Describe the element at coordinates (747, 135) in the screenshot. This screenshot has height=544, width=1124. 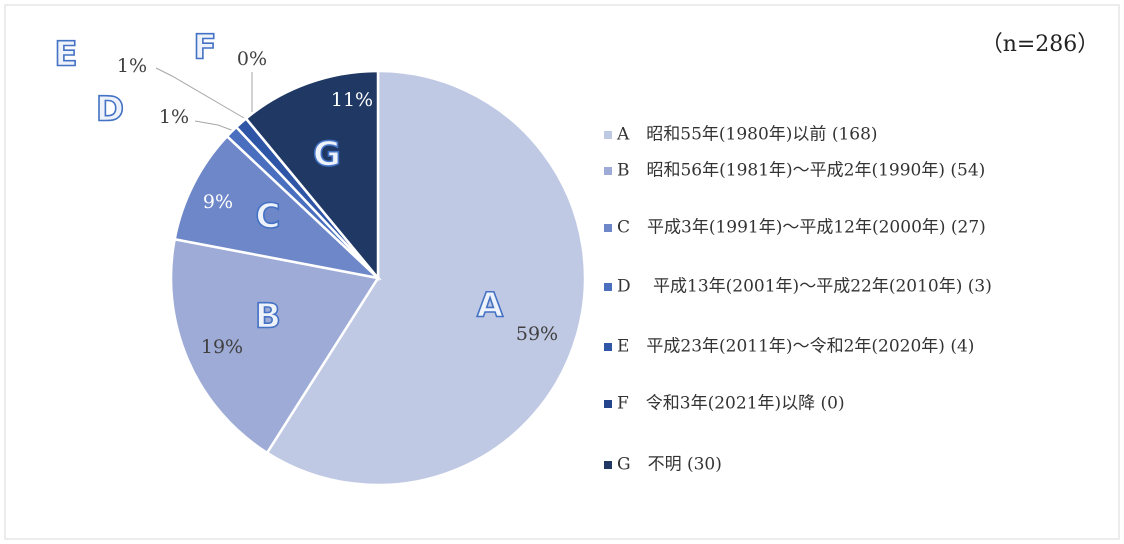
I see `legend-label: A 昭和55年(1980年)以前 (168)` at that location.